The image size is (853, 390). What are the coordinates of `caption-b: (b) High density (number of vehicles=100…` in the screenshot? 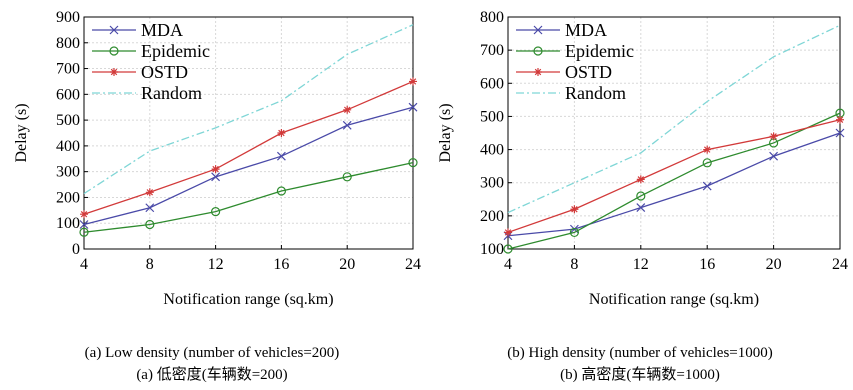 It's located at (640, 364).